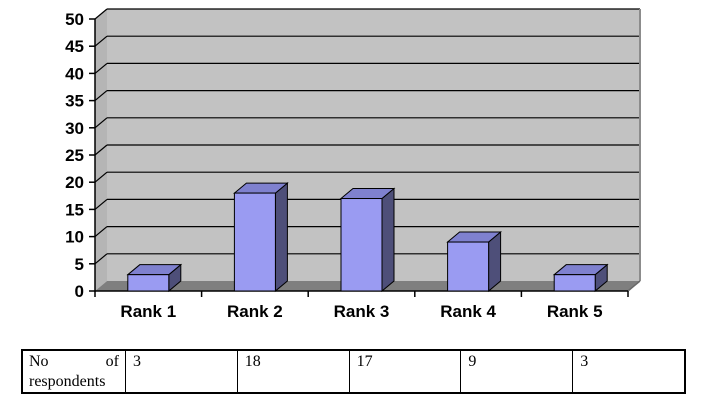 The width and height of the screenshot is (711, 409). I want to click on table-cell-rank-3: 17, so click(406, 371).